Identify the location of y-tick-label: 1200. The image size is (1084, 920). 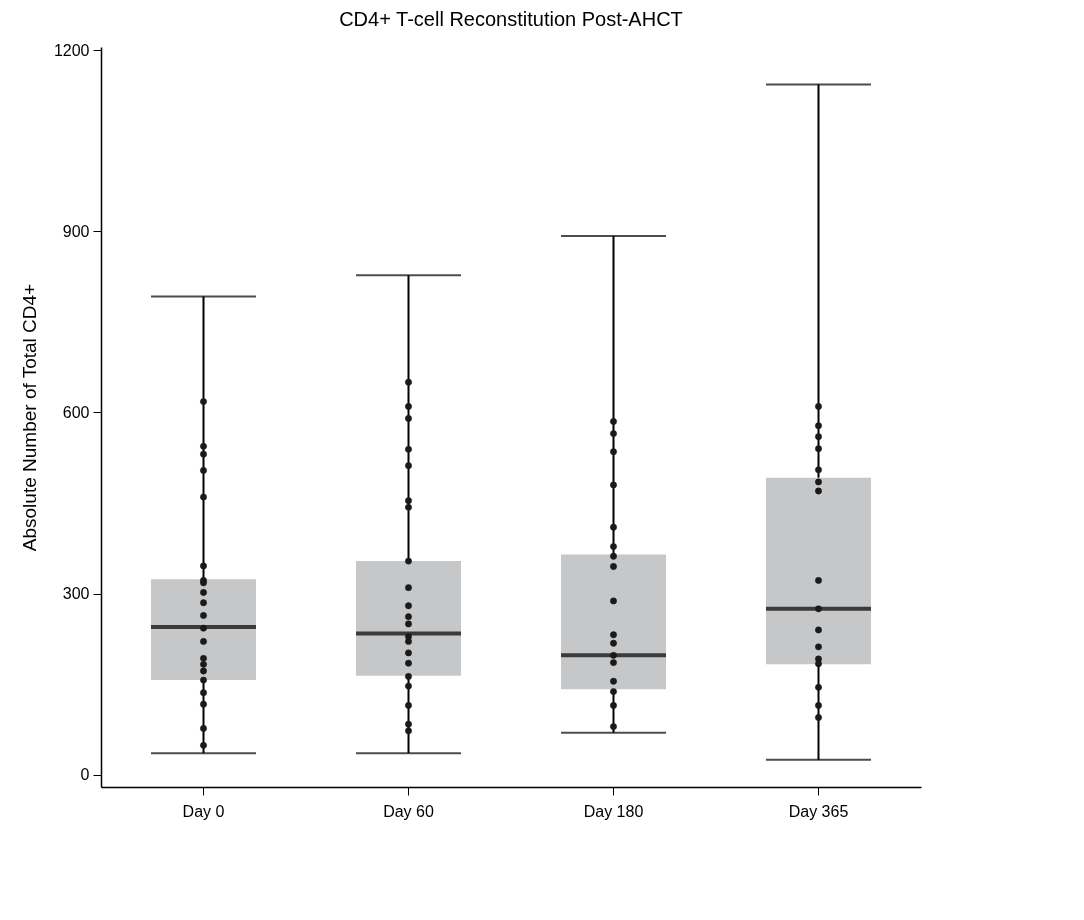
(71, 50).